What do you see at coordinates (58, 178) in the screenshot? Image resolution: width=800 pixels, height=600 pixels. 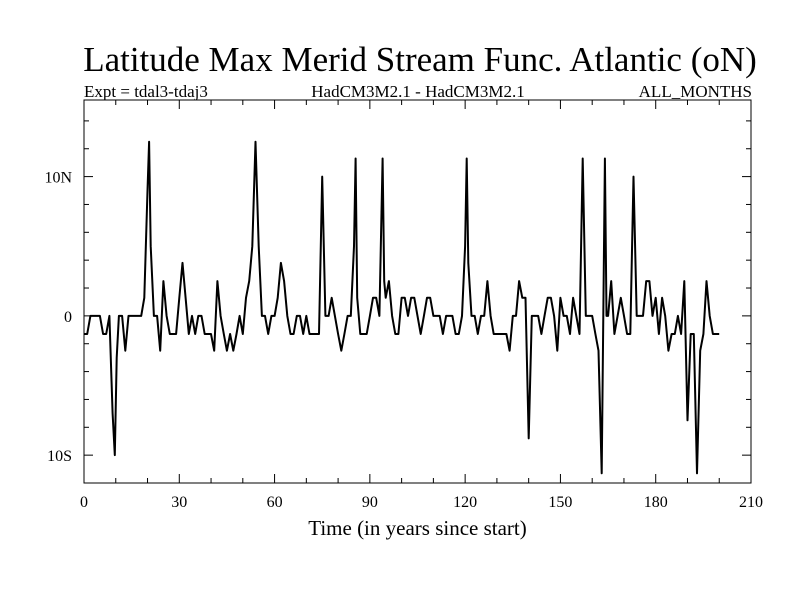 I see `y-tick-label: 10N` at bounding box center [58, 178].